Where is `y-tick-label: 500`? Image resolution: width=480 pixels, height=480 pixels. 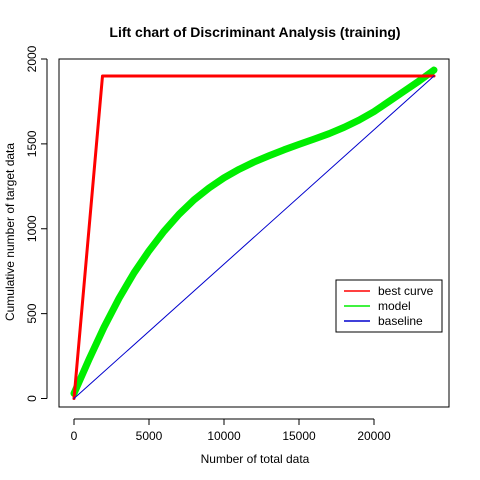 y-tick-label: 500 is located at coordinates (32, 313).